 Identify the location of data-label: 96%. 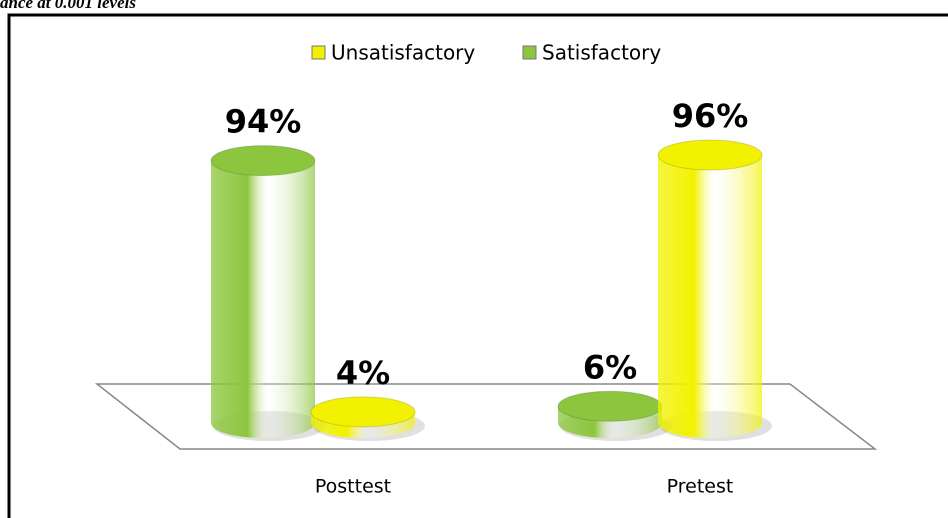
(710, 116).